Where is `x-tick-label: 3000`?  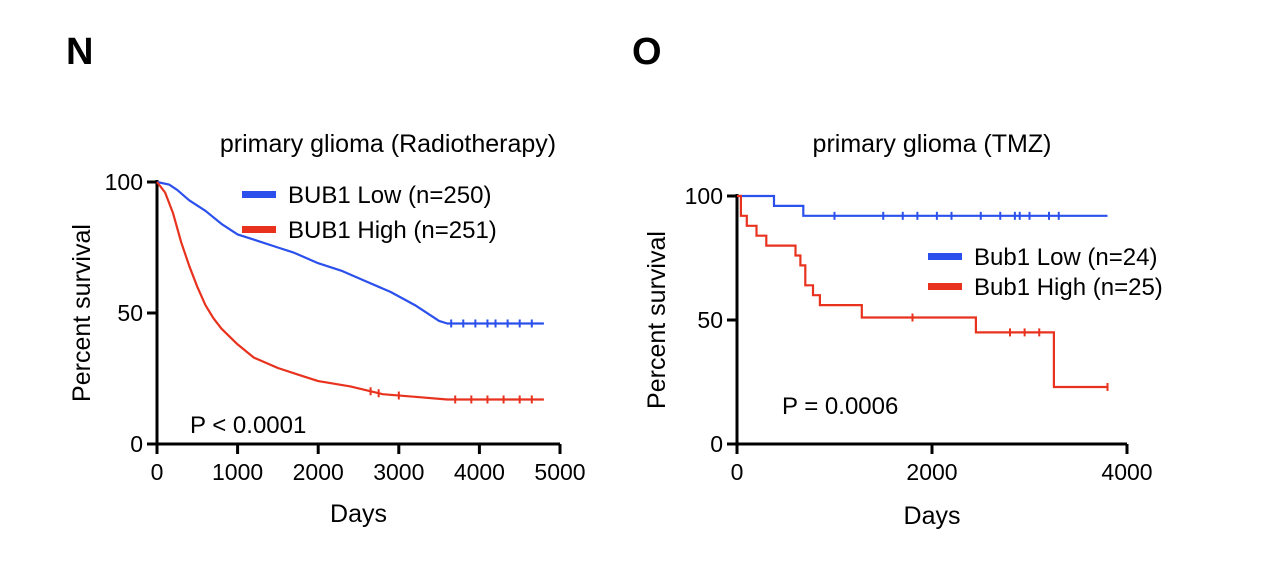
x-tick-label: 3000 is located at coordinates (398, 472).